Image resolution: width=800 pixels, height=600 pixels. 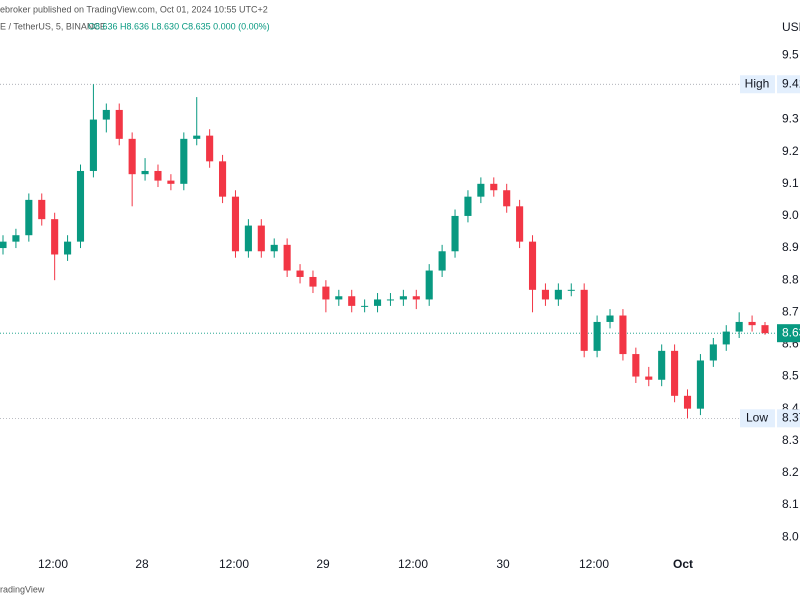 I want to click on low_marker-value-box, so click(x=788, y=418).